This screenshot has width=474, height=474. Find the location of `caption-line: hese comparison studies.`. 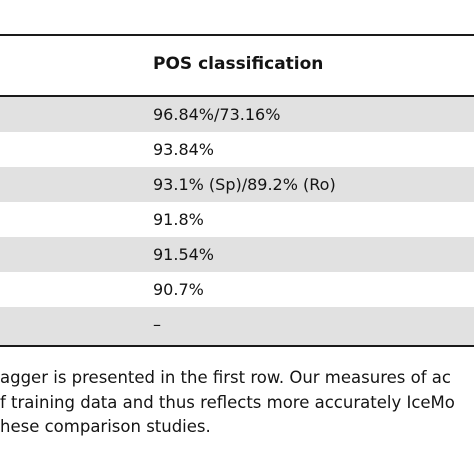

caption-line: hese comparison studies. is located at coordinates (105, 426).